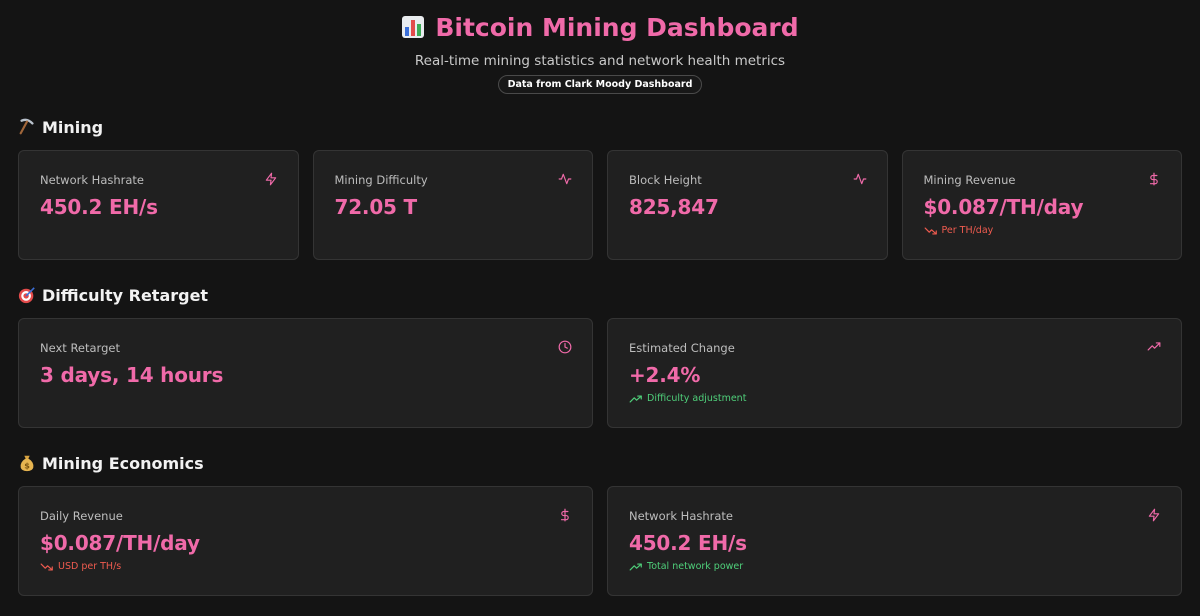 This screenshot has height=616, width=1200. Describe the element at coordinates (413, 27) in the screenshot. I see `bar-chart-icon` at that location.